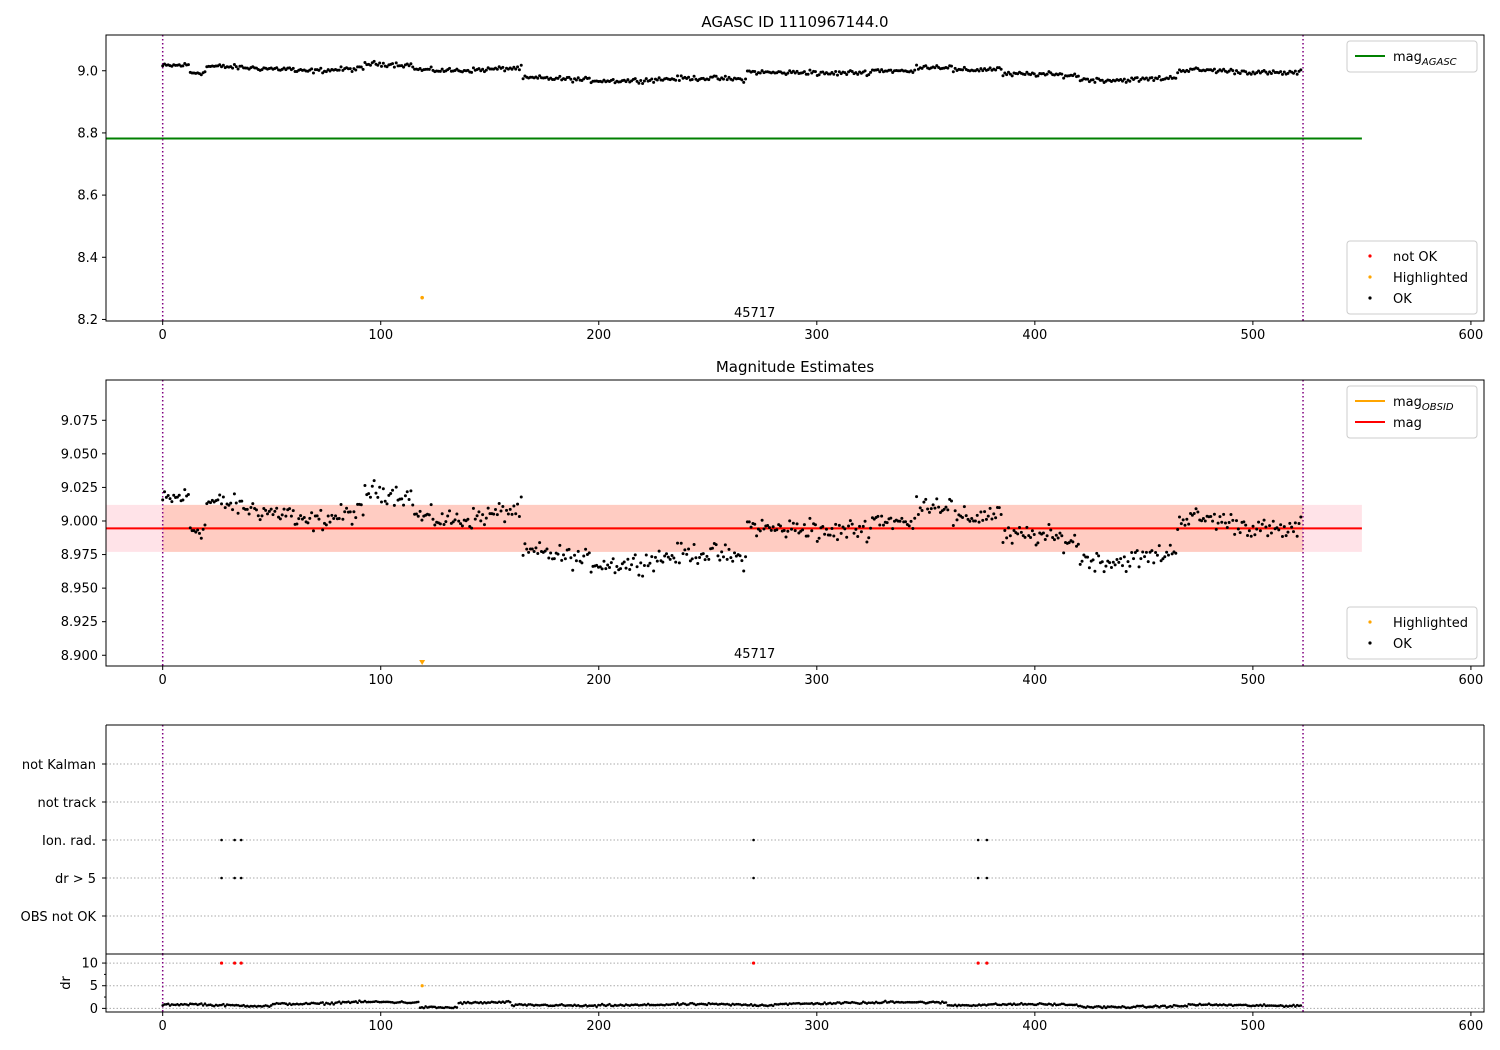 This screenshot has width=1500, height=1050. What do you see at coordinates (241, 840) in the screenshot?
I see `flag-point` at bounding box center [241, 840].